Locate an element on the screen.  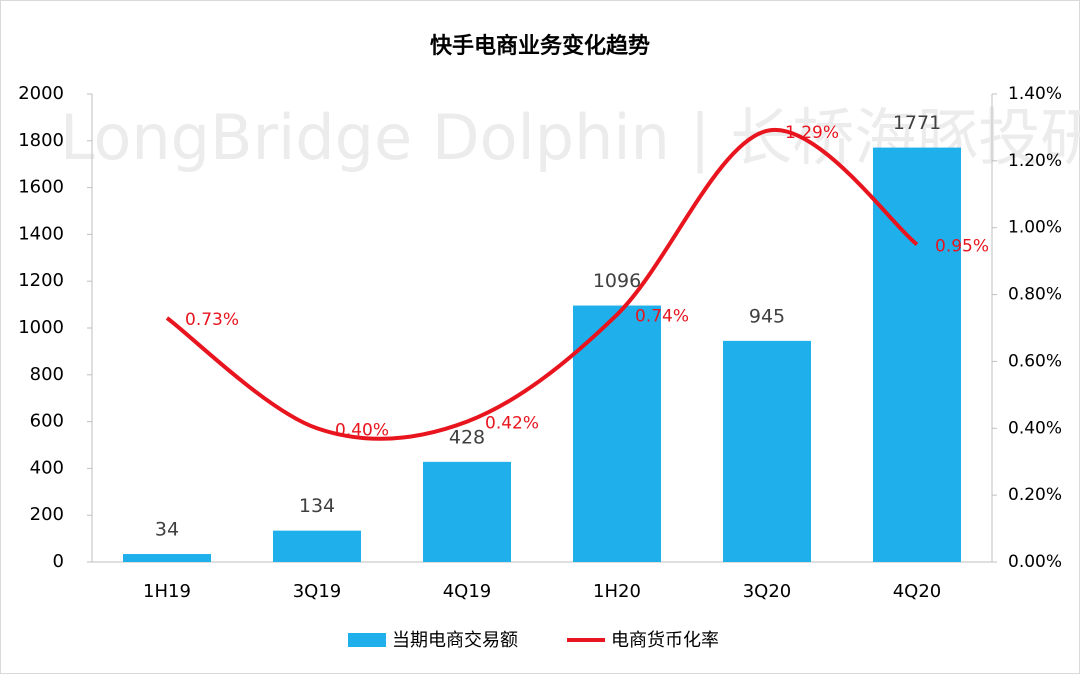
y2-tick-label: 1.20% is located at coordinates (1035, 161).